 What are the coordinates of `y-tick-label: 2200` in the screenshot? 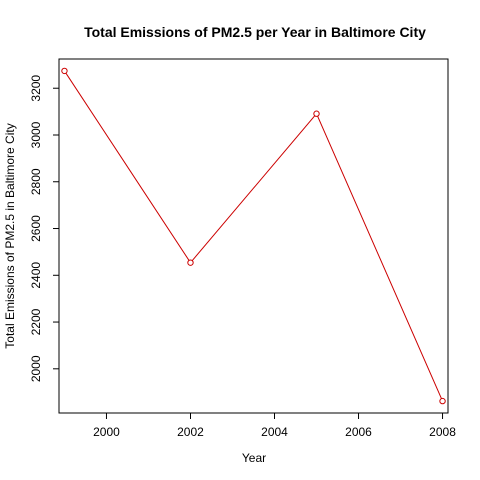 It's located at (36, 321).